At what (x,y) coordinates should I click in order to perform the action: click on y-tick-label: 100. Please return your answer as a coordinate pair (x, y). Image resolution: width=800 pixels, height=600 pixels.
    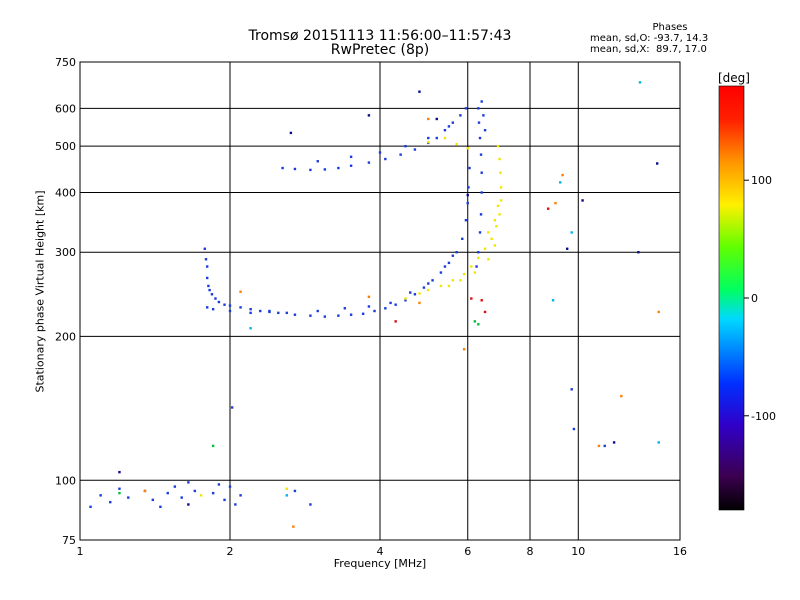
    Looking at the image, I should click on (65, 480).